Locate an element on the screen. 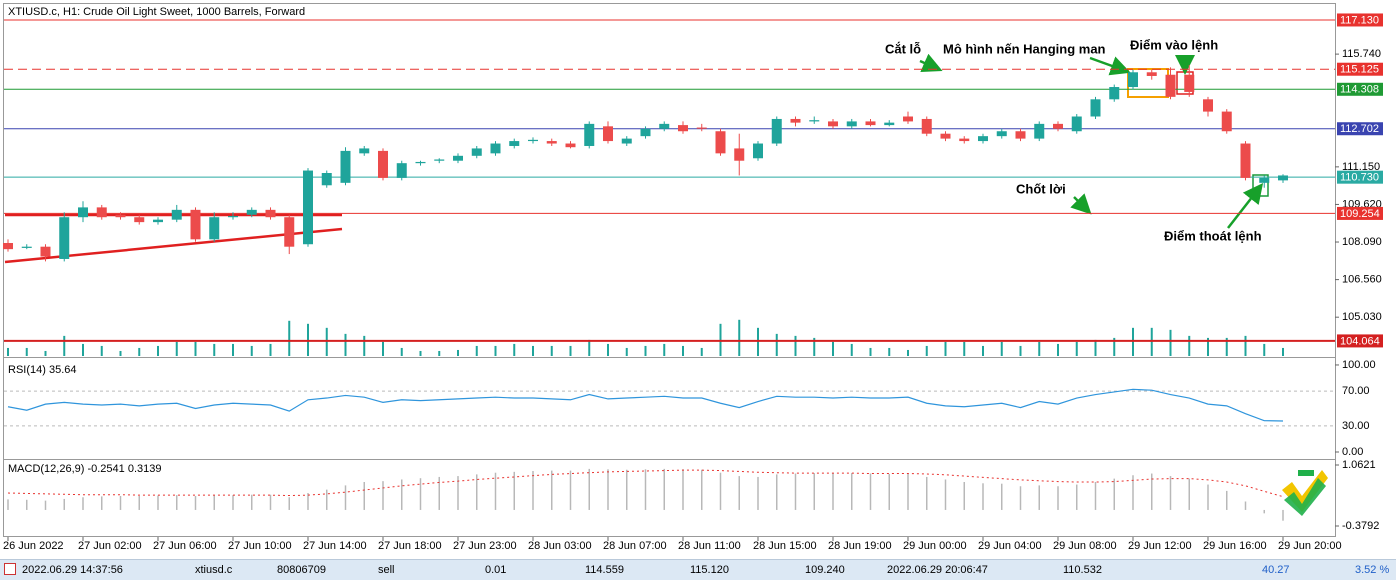  x-tick-label: 27 Jun 02:00 is located at coordinates (110, 546).